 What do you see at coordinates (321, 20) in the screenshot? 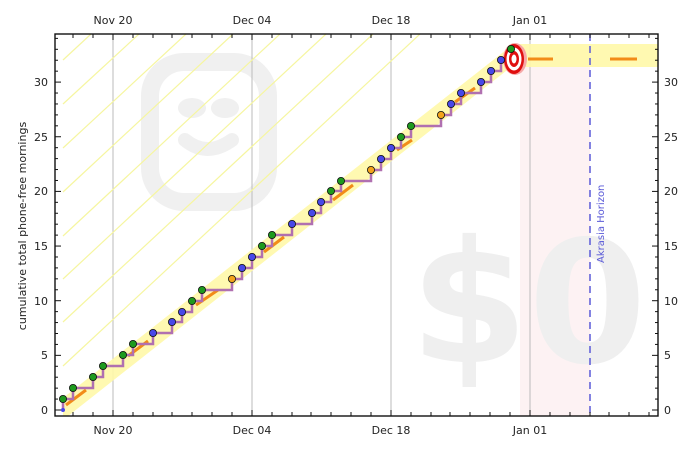
I see `x-tick-labels-top: Nov 20 Dec 04 Dec 18 Jan 01` at bounding box center [321, 20].